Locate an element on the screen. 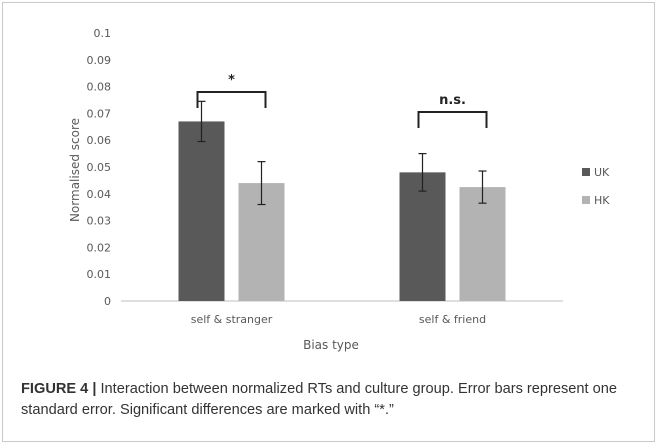 The width and height of the screenshot is (659, 446). significance-bracket-0: * is located at coordinates (231, 90).